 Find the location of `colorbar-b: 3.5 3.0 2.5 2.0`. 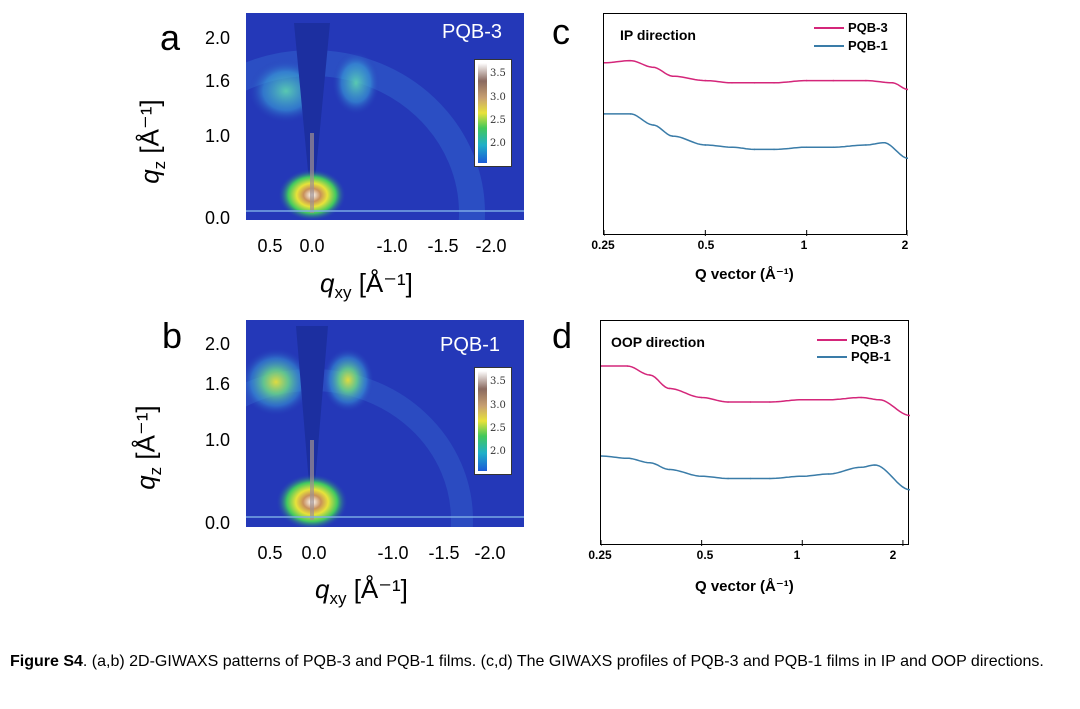

colorbar-b: 3.5 3.0 2.5 2.0 is located at coordinates (493, 421).